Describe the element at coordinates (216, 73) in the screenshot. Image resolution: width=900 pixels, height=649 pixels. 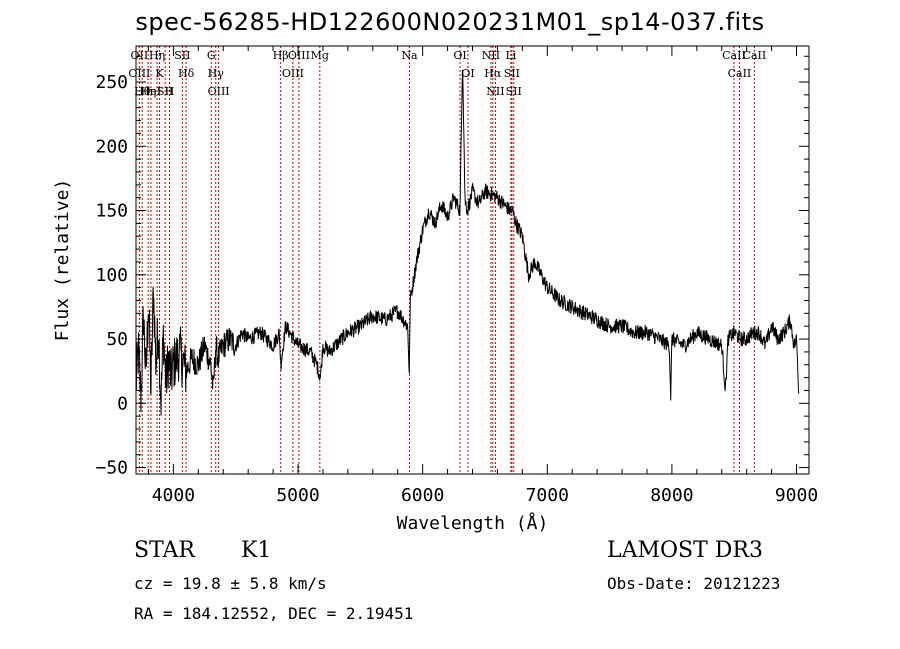
I see `spectral-line-label: Hγ` at that location.